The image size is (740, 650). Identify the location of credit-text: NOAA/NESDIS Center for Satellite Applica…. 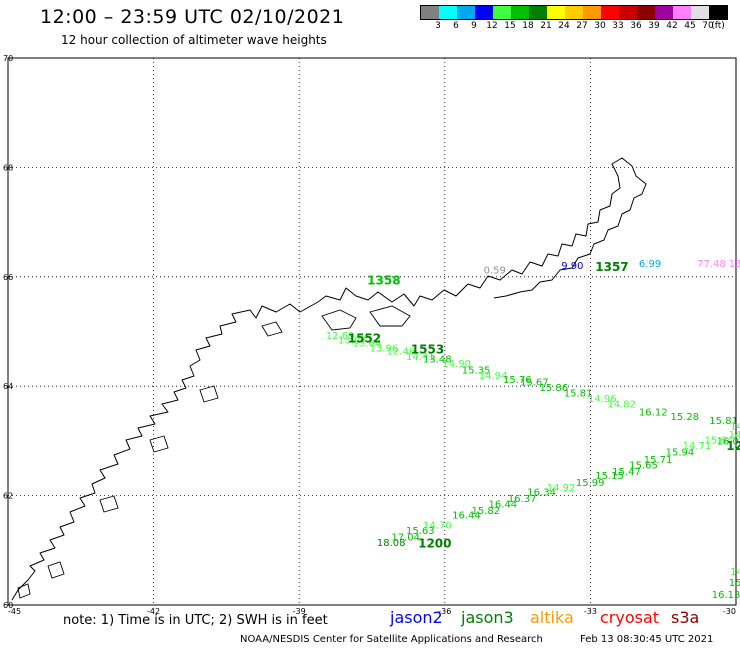
(391, 639).